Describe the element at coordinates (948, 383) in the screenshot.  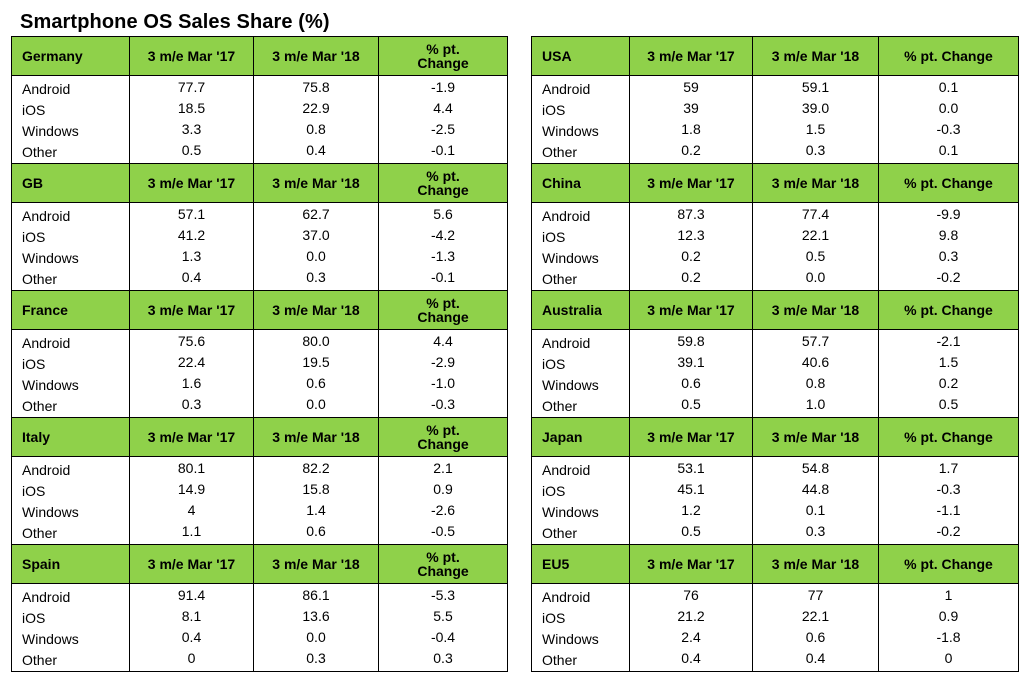
I see `value-change: 0.2` at that location.